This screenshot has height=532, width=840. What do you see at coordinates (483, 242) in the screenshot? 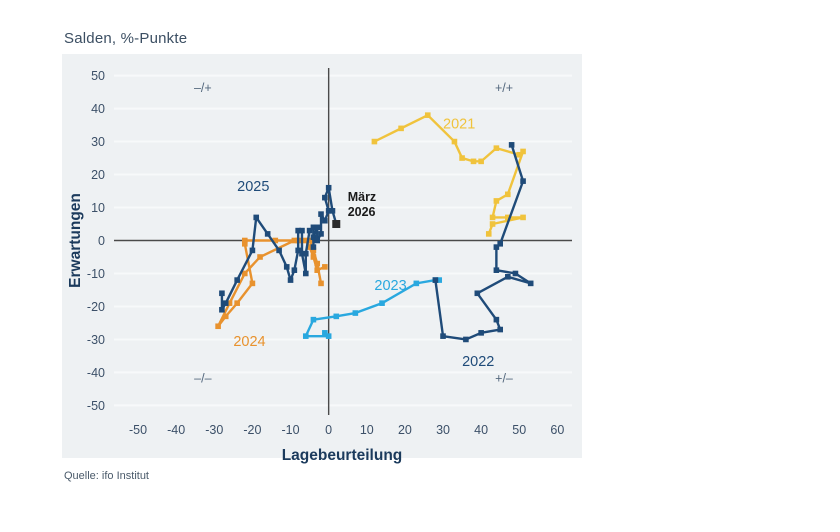
I see `series-2022` at bounding box center [483, 242].